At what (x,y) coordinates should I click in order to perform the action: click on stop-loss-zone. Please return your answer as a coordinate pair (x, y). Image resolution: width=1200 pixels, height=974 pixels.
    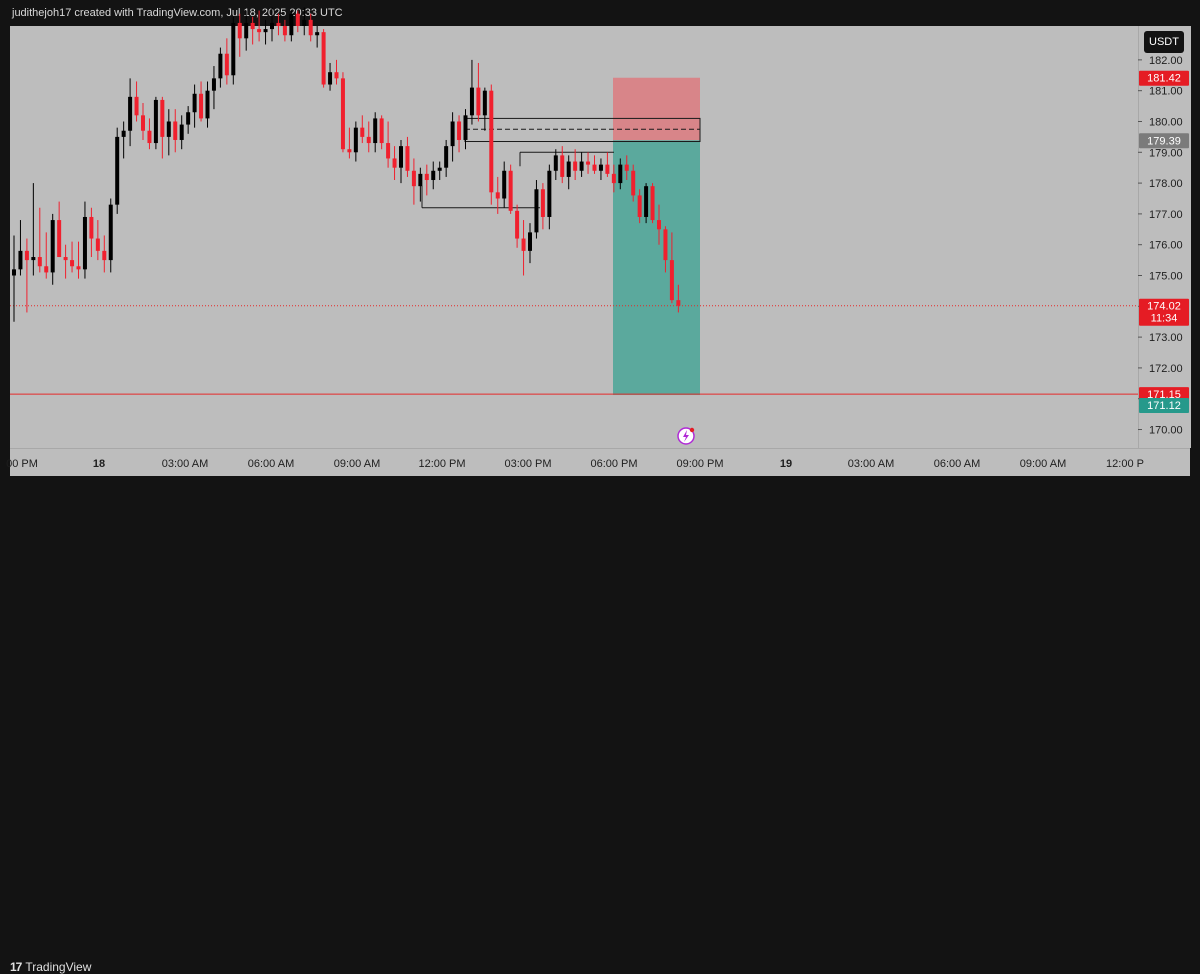
    Looking at the image, I should click on (656, 109).